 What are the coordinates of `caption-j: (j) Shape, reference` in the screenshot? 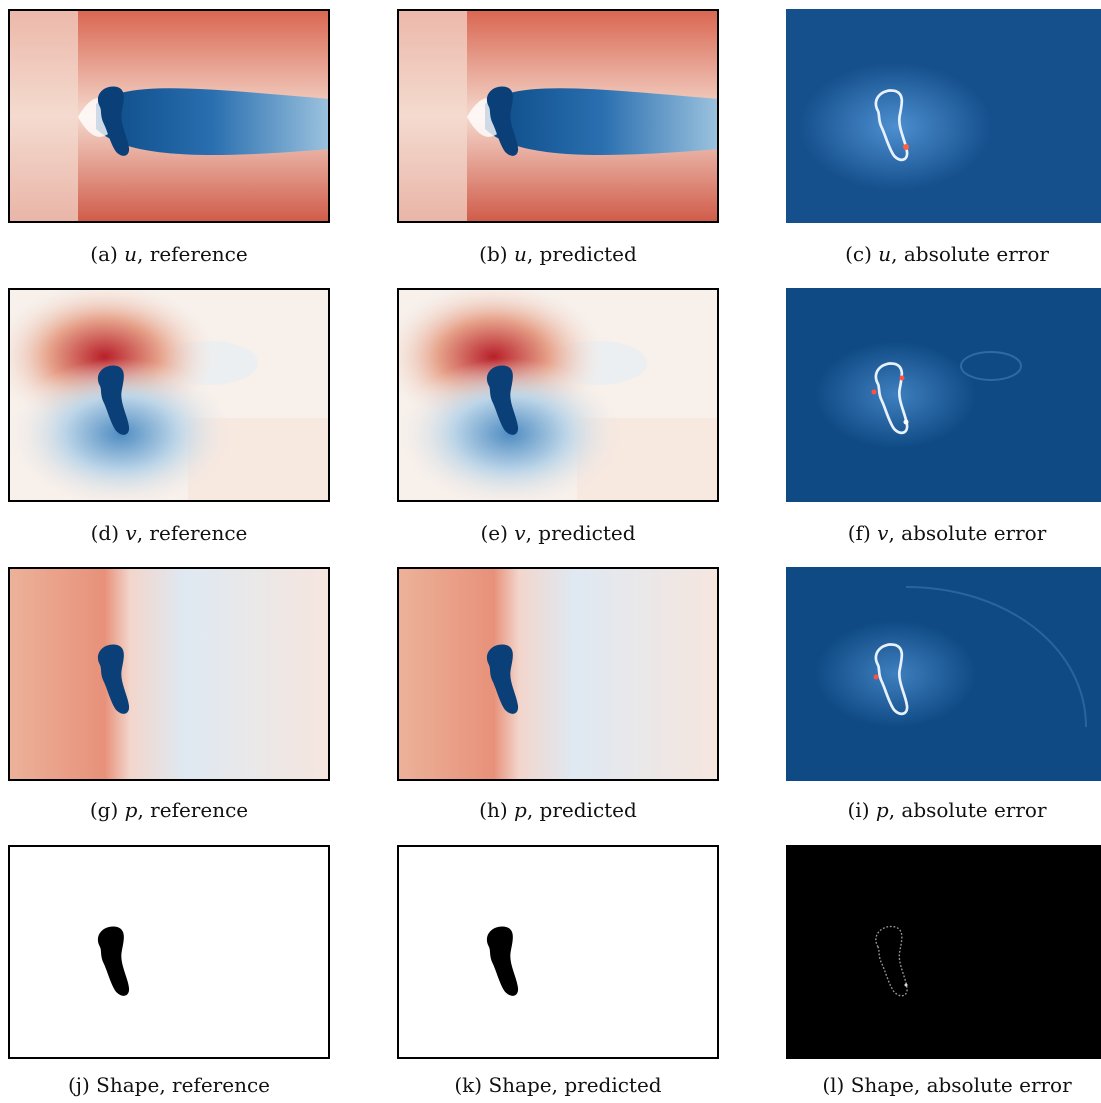 It's located at (169, 1085).